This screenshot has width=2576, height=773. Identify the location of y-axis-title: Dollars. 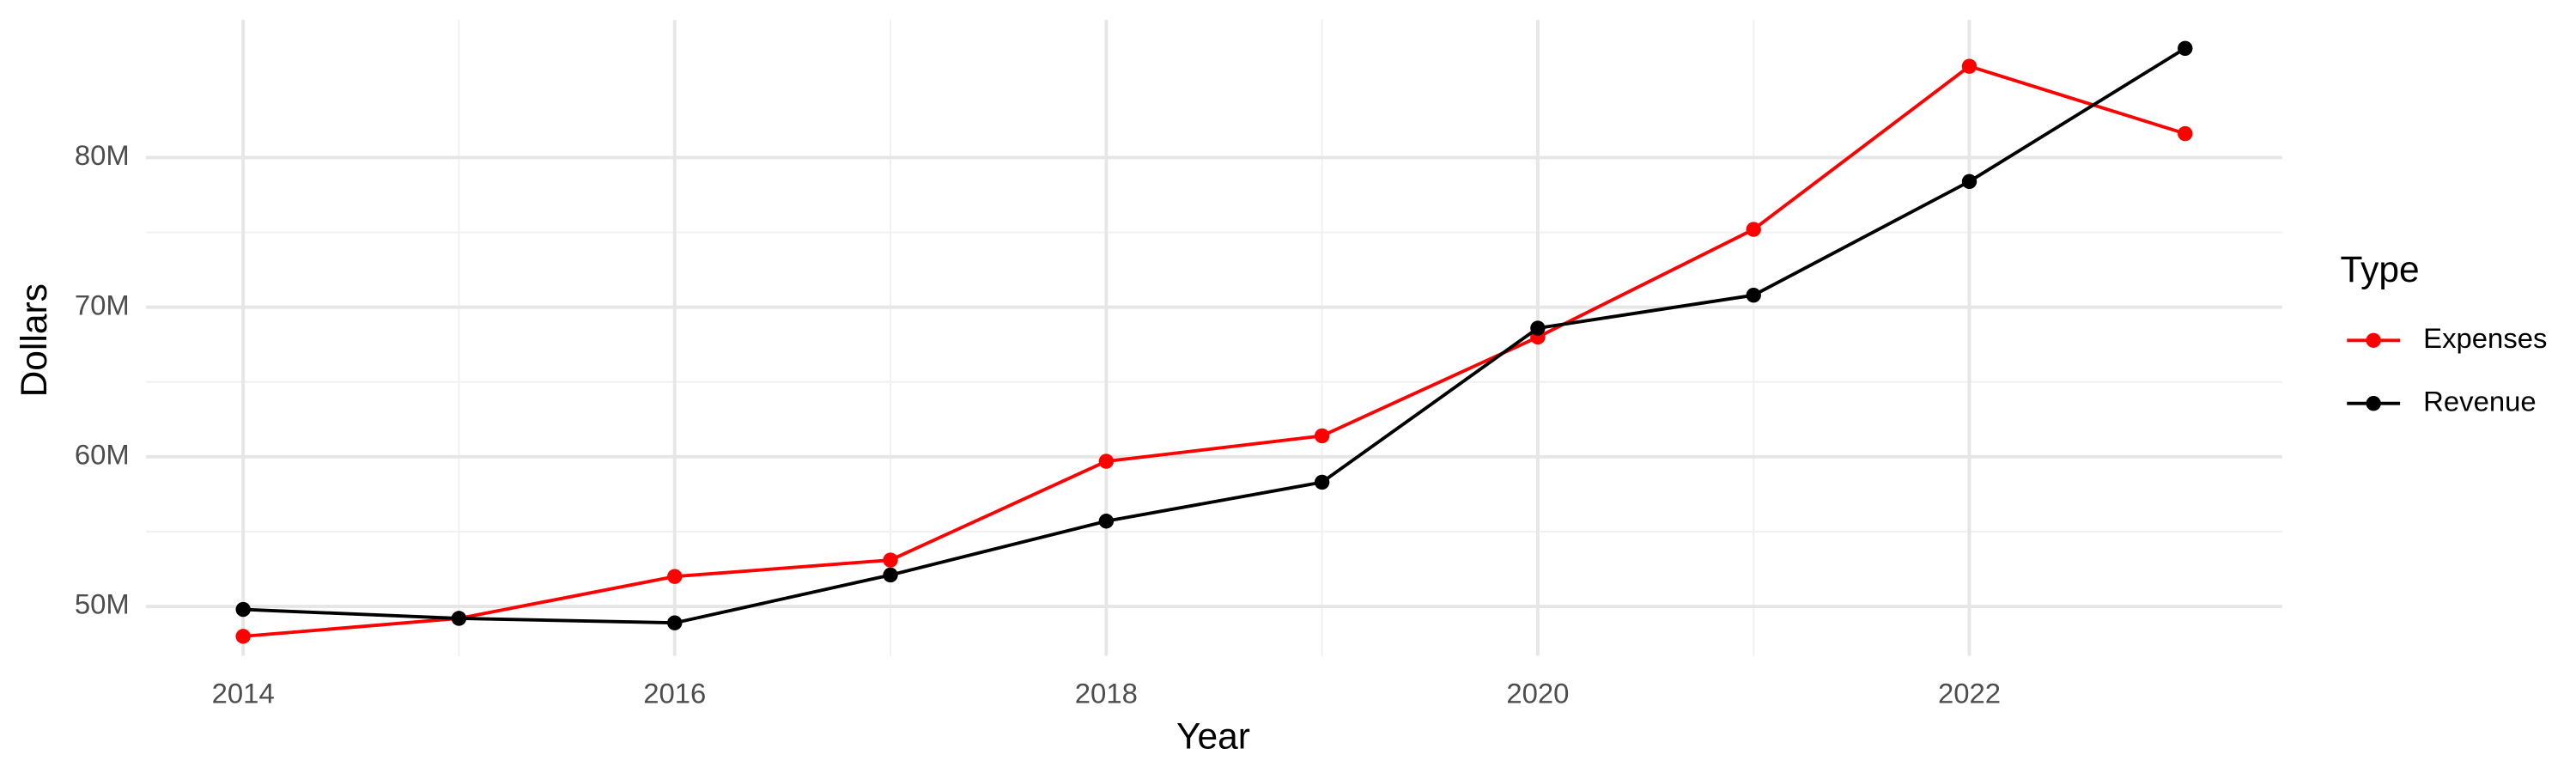
(35, 340).